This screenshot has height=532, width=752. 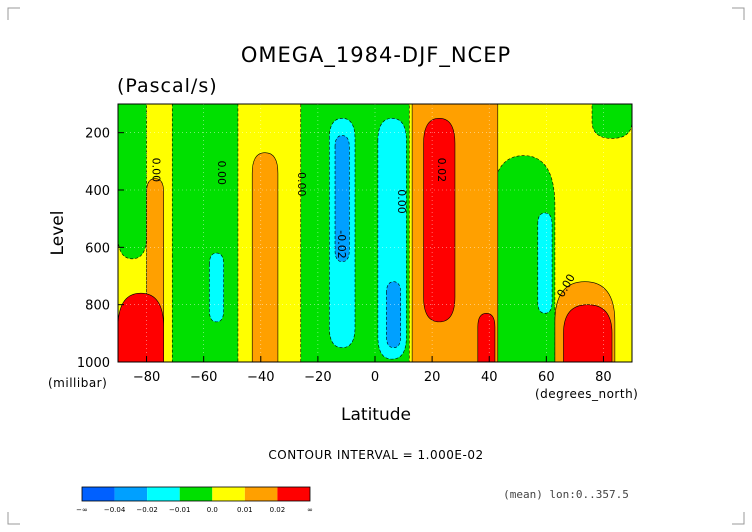 What do you see at coordinates (317, 377) in the screenshot?
I see `x-tick-label: −20` at bounding box center [317, 377].